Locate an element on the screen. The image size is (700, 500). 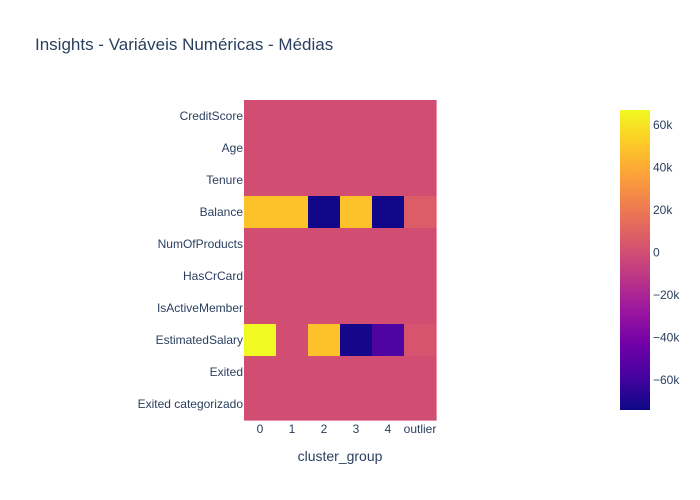
x-tick-label: 1 is located at coordinates (292, 429).